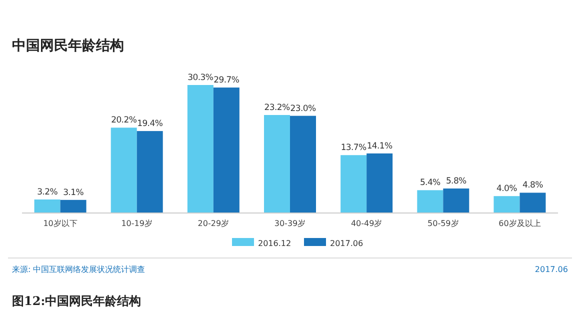 Image resolution: width=580 pixels, height=323 pixels. Describe the element at coordinates (275, 243) in the screenshot. I see `legend-label: 2016.12` at that location.